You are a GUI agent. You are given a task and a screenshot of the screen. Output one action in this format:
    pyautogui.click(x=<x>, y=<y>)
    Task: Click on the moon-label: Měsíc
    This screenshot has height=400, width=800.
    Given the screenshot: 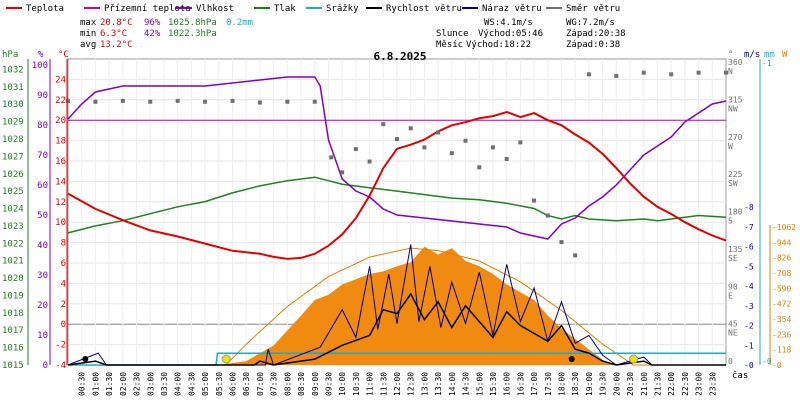 What is the action you would take?
    pyautogui.click(x=449, y=45)
    